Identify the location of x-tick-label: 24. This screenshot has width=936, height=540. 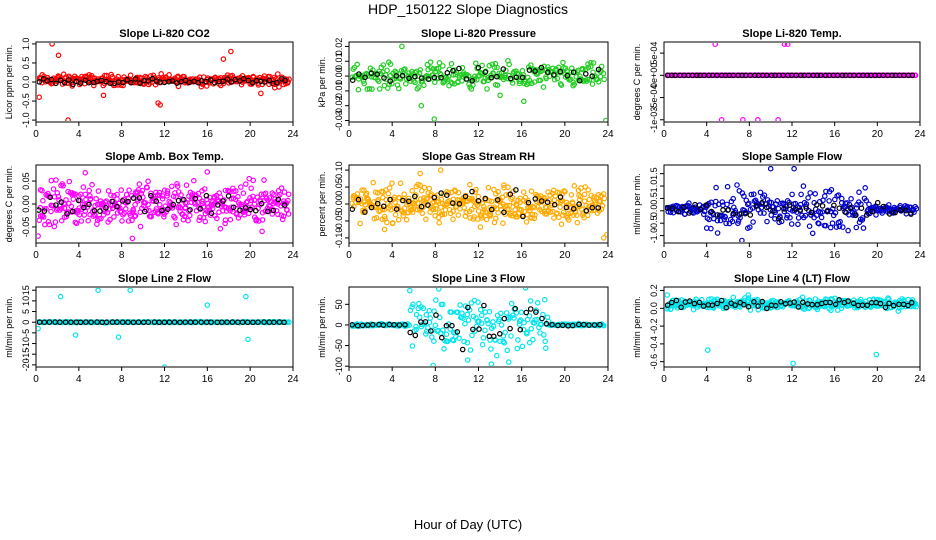
(293, 255).